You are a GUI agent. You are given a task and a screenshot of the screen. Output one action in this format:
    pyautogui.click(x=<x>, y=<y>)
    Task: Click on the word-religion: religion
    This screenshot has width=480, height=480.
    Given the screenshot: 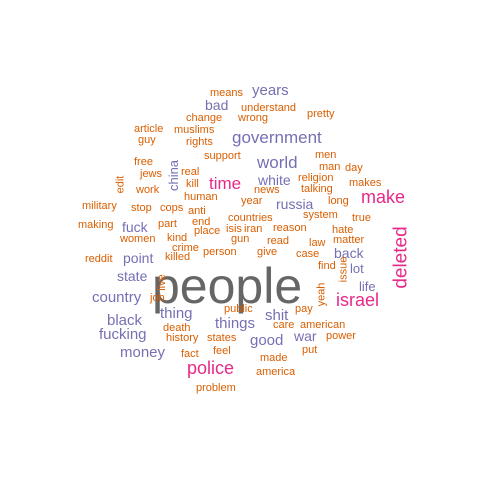 What is the action you would take?
    pyautogui.click(x=316, y=178)
    